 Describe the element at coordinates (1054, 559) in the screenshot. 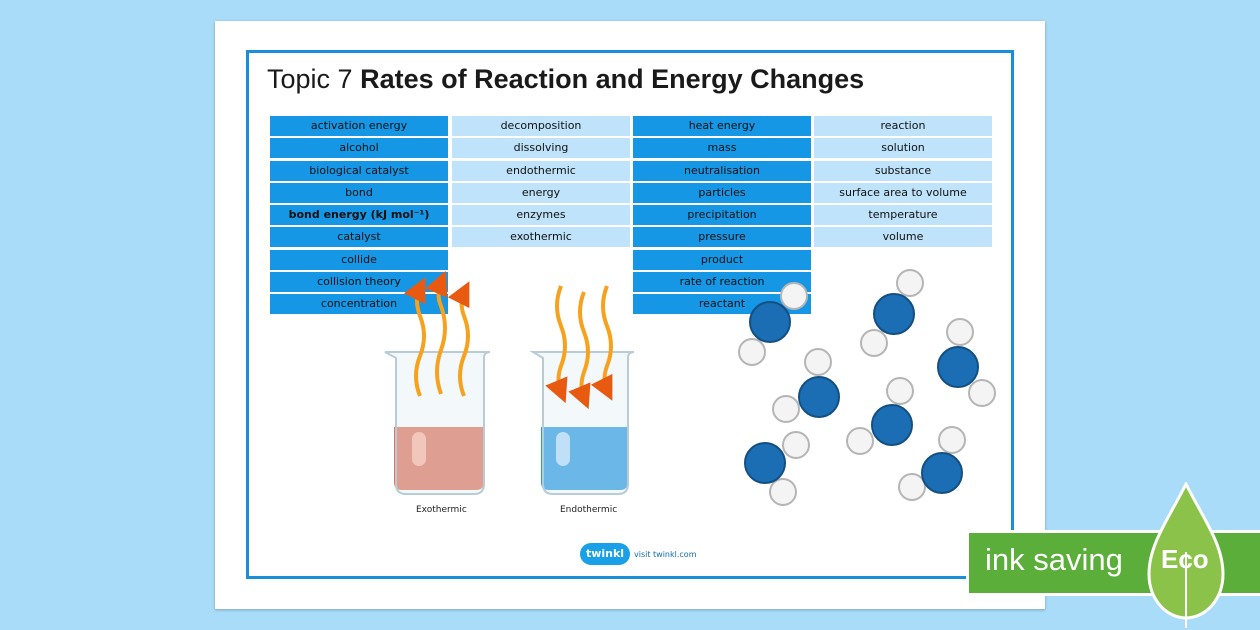

I see `ink-saving-label: ink saving` at that location.